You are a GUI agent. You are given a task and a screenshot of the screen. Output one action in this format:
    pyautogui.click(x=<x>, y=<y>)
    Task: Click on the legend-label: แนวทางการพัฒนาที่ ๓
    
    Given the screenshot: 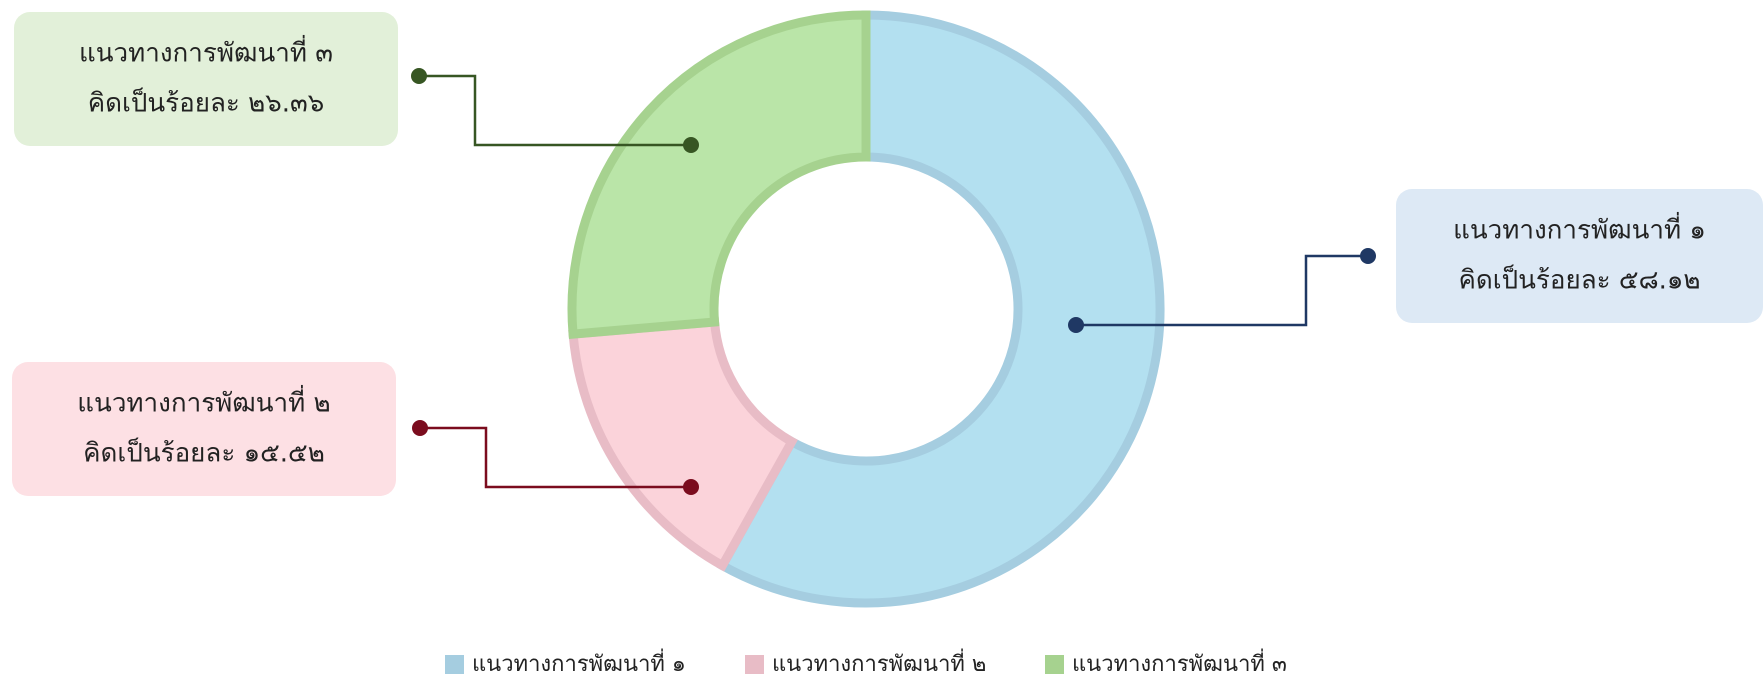 What is the action you would take?
    pyautogui.click(x=1179, y=662)
    